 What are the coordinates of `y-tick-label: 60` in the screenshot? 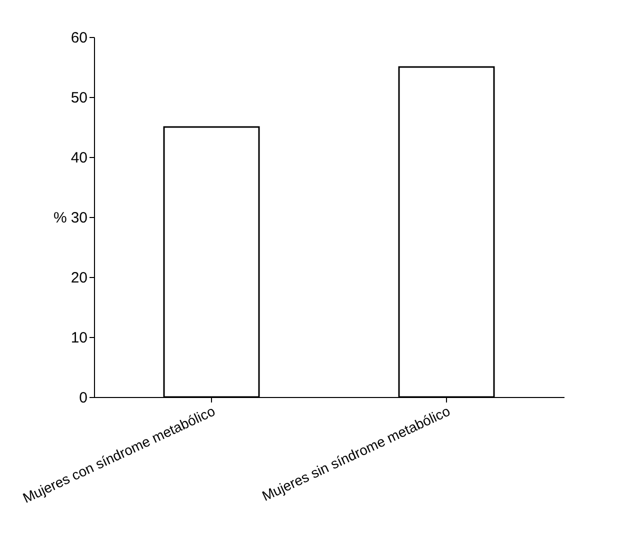 It's located at (79, 38).